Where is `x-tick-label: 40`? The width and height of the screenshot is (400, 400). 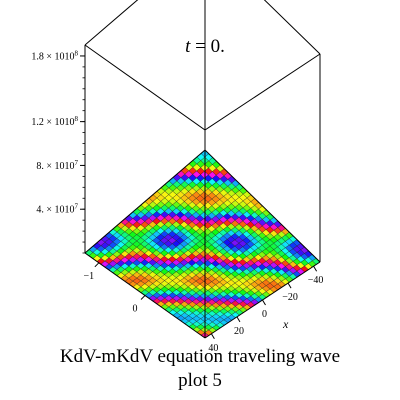
x-tick-label: 40 is located at coordinates (213, 348).